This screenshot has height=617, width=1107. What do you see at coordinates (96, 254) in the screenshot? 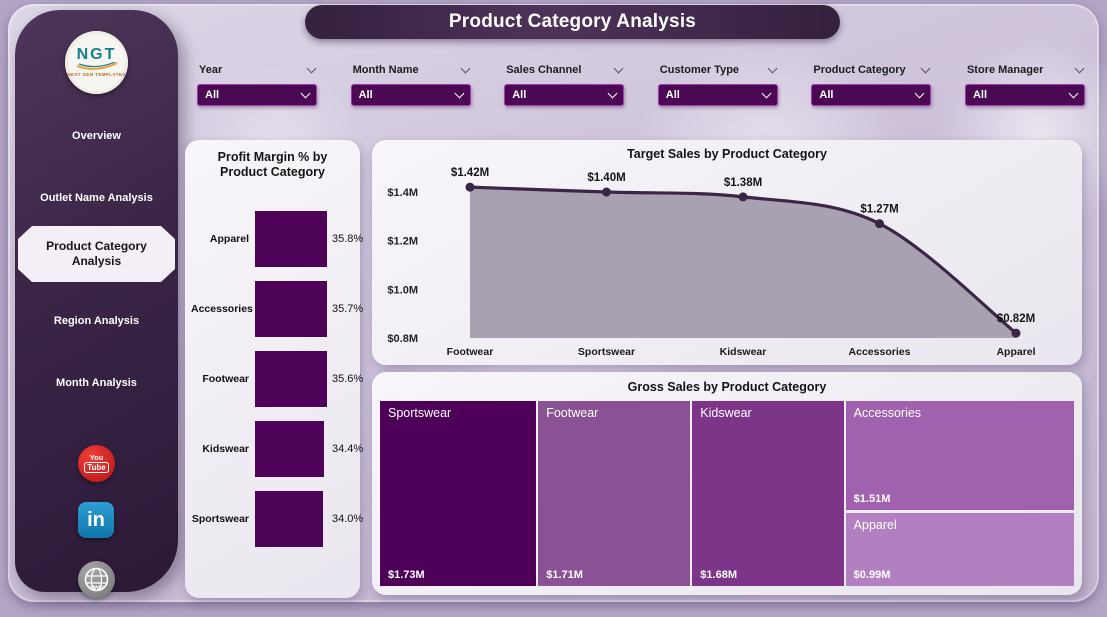
I see `sidebar-item-product-category-analysis: Product Category Analysis` at bounding box center [96, 254].